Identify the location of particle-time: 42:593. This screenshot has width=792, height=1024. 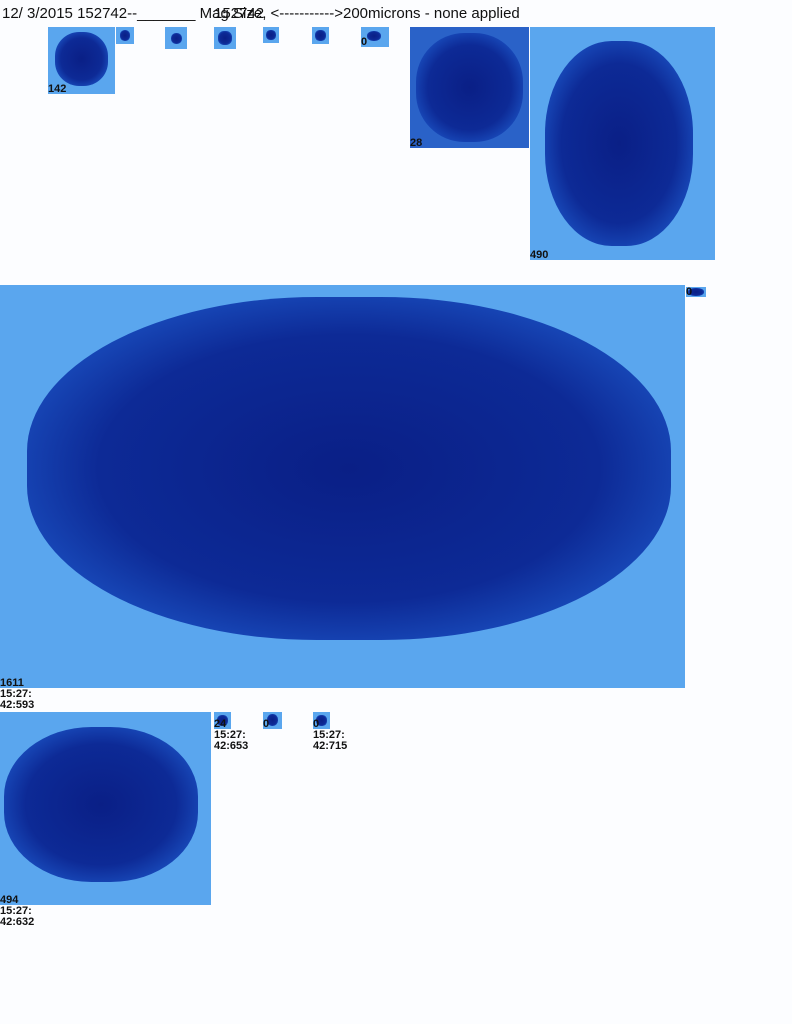
(17, 705).